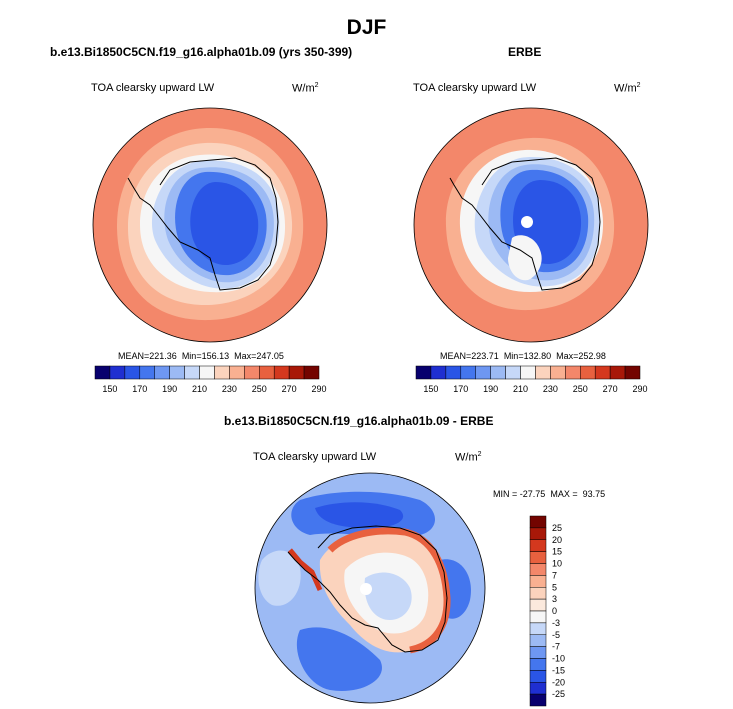 Image resolution: width=733 pixels, height=709 pixels. Describe the element at coordinates (557, 540) in the screenshot. I see `colorbar-diff-tick-label: 20` at that location.